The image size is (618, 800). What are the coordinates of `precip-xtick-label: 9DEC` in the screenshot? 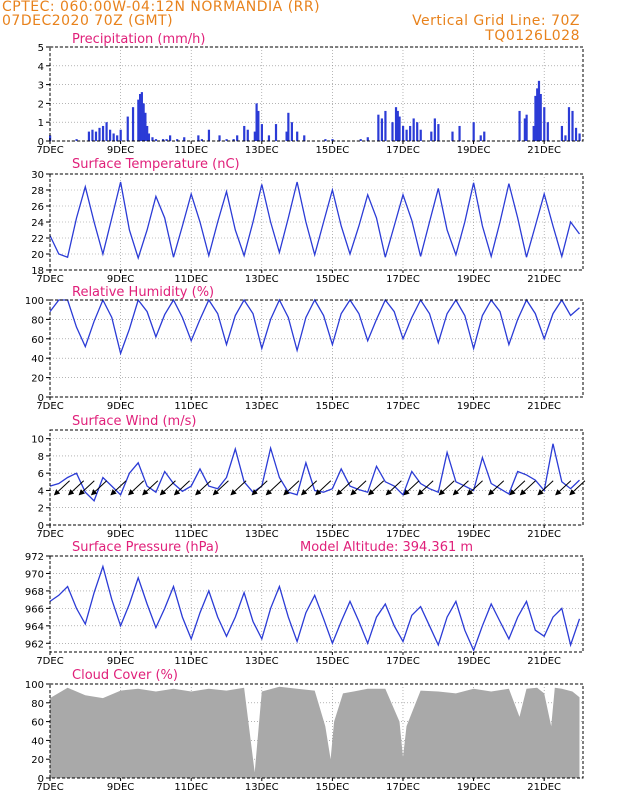 It's located at (120, 150).